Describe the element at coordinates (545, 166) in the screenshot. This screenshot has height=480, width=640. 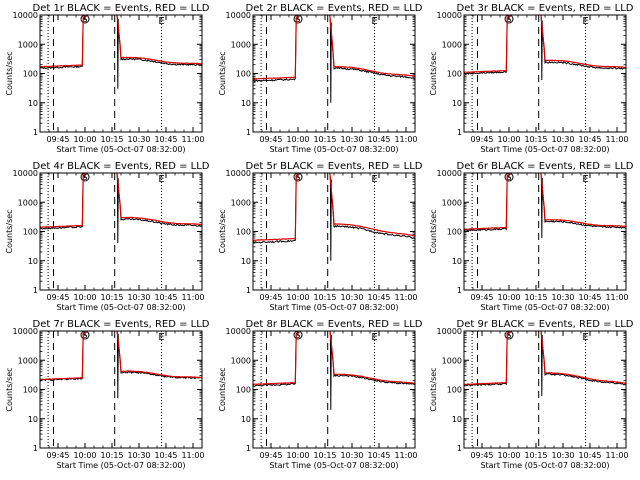
I see `panel-title: Det 6r BLACK = Events, RED = LLD` at that location.